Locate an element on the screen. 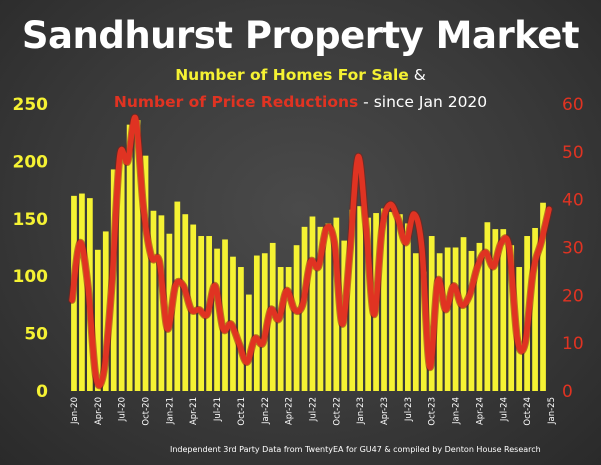 Image resolution: width=601 pixels, height=465 pixels. x-axis-tick-label: Jan-24 is located at coordinates (457, 411).